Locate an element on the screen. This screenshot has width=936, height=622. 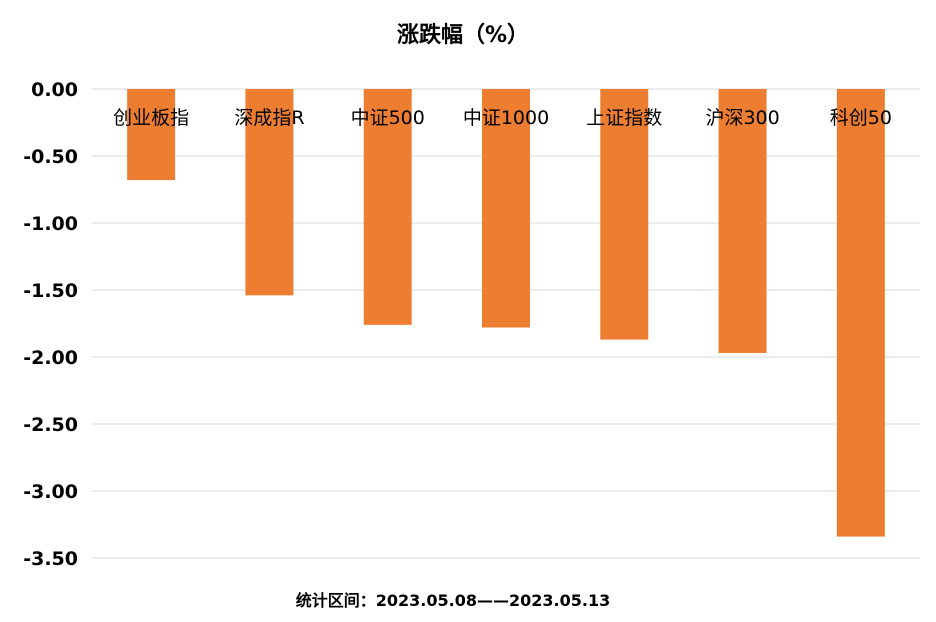
y-tick-label: -3.50 is located at coordinates (50, 559).